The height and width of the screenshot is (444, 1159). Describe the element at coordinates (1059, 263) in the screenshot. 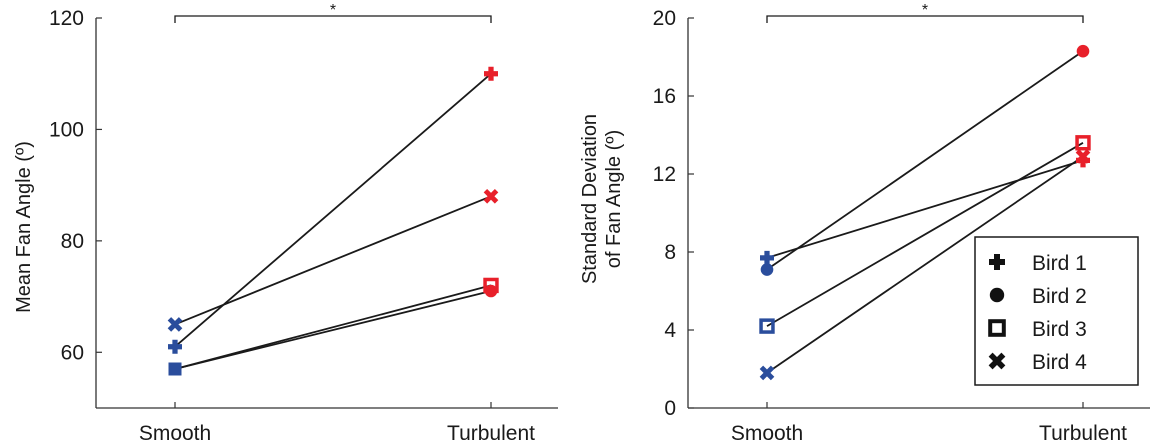

I see `legend-label: Bird 1` at that location.